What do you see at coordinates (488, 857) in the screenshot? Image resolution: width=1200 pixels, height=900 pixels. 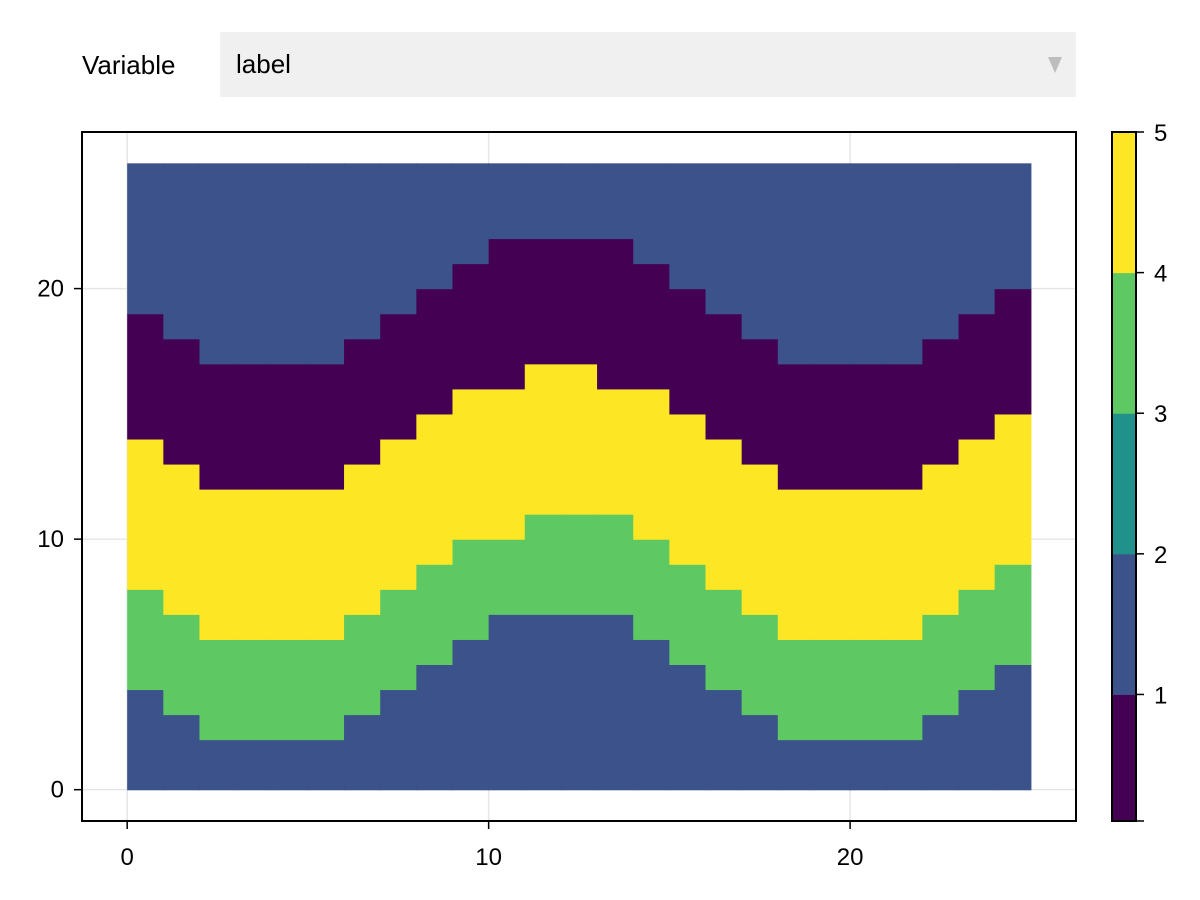 I see `x-tick-label: 10` at bounding box center [488, 857].